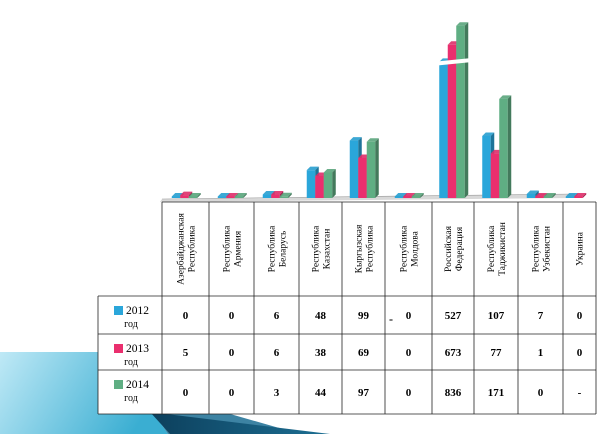 The image size is (599, 434). What do you see at coordinates (454, 248) in the screenshot?
I see `category-label: РоссийскаяФедерация` at bounding box center [454, 248].